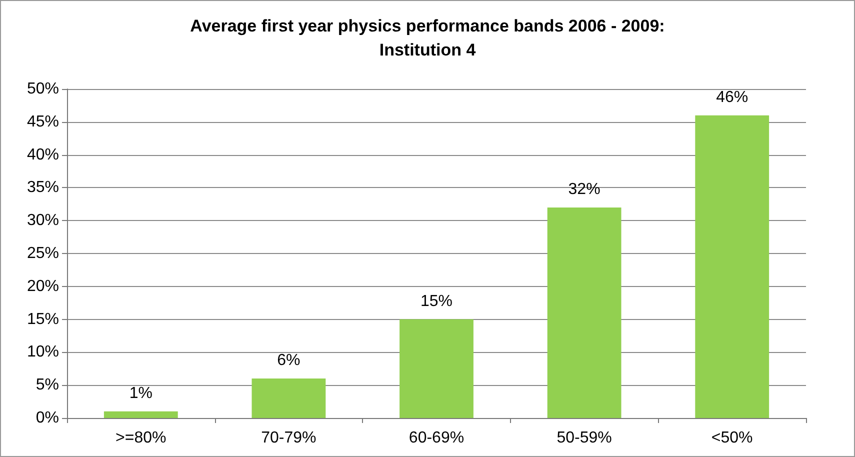  Describe the element at coordinates (436, 438) in the screenshot. I see `x-tick-label: 60-69%` at that location.